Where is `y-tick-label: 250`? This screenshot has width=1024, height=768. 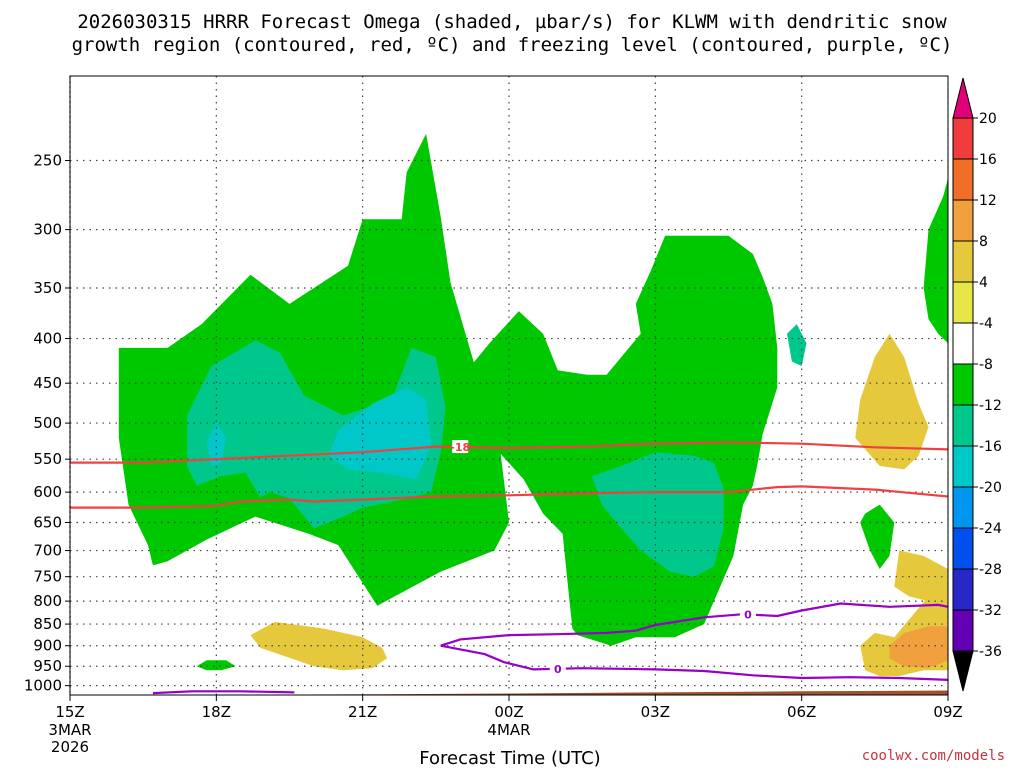
y-tick-label: 250 is located at coordinates (47, 161).